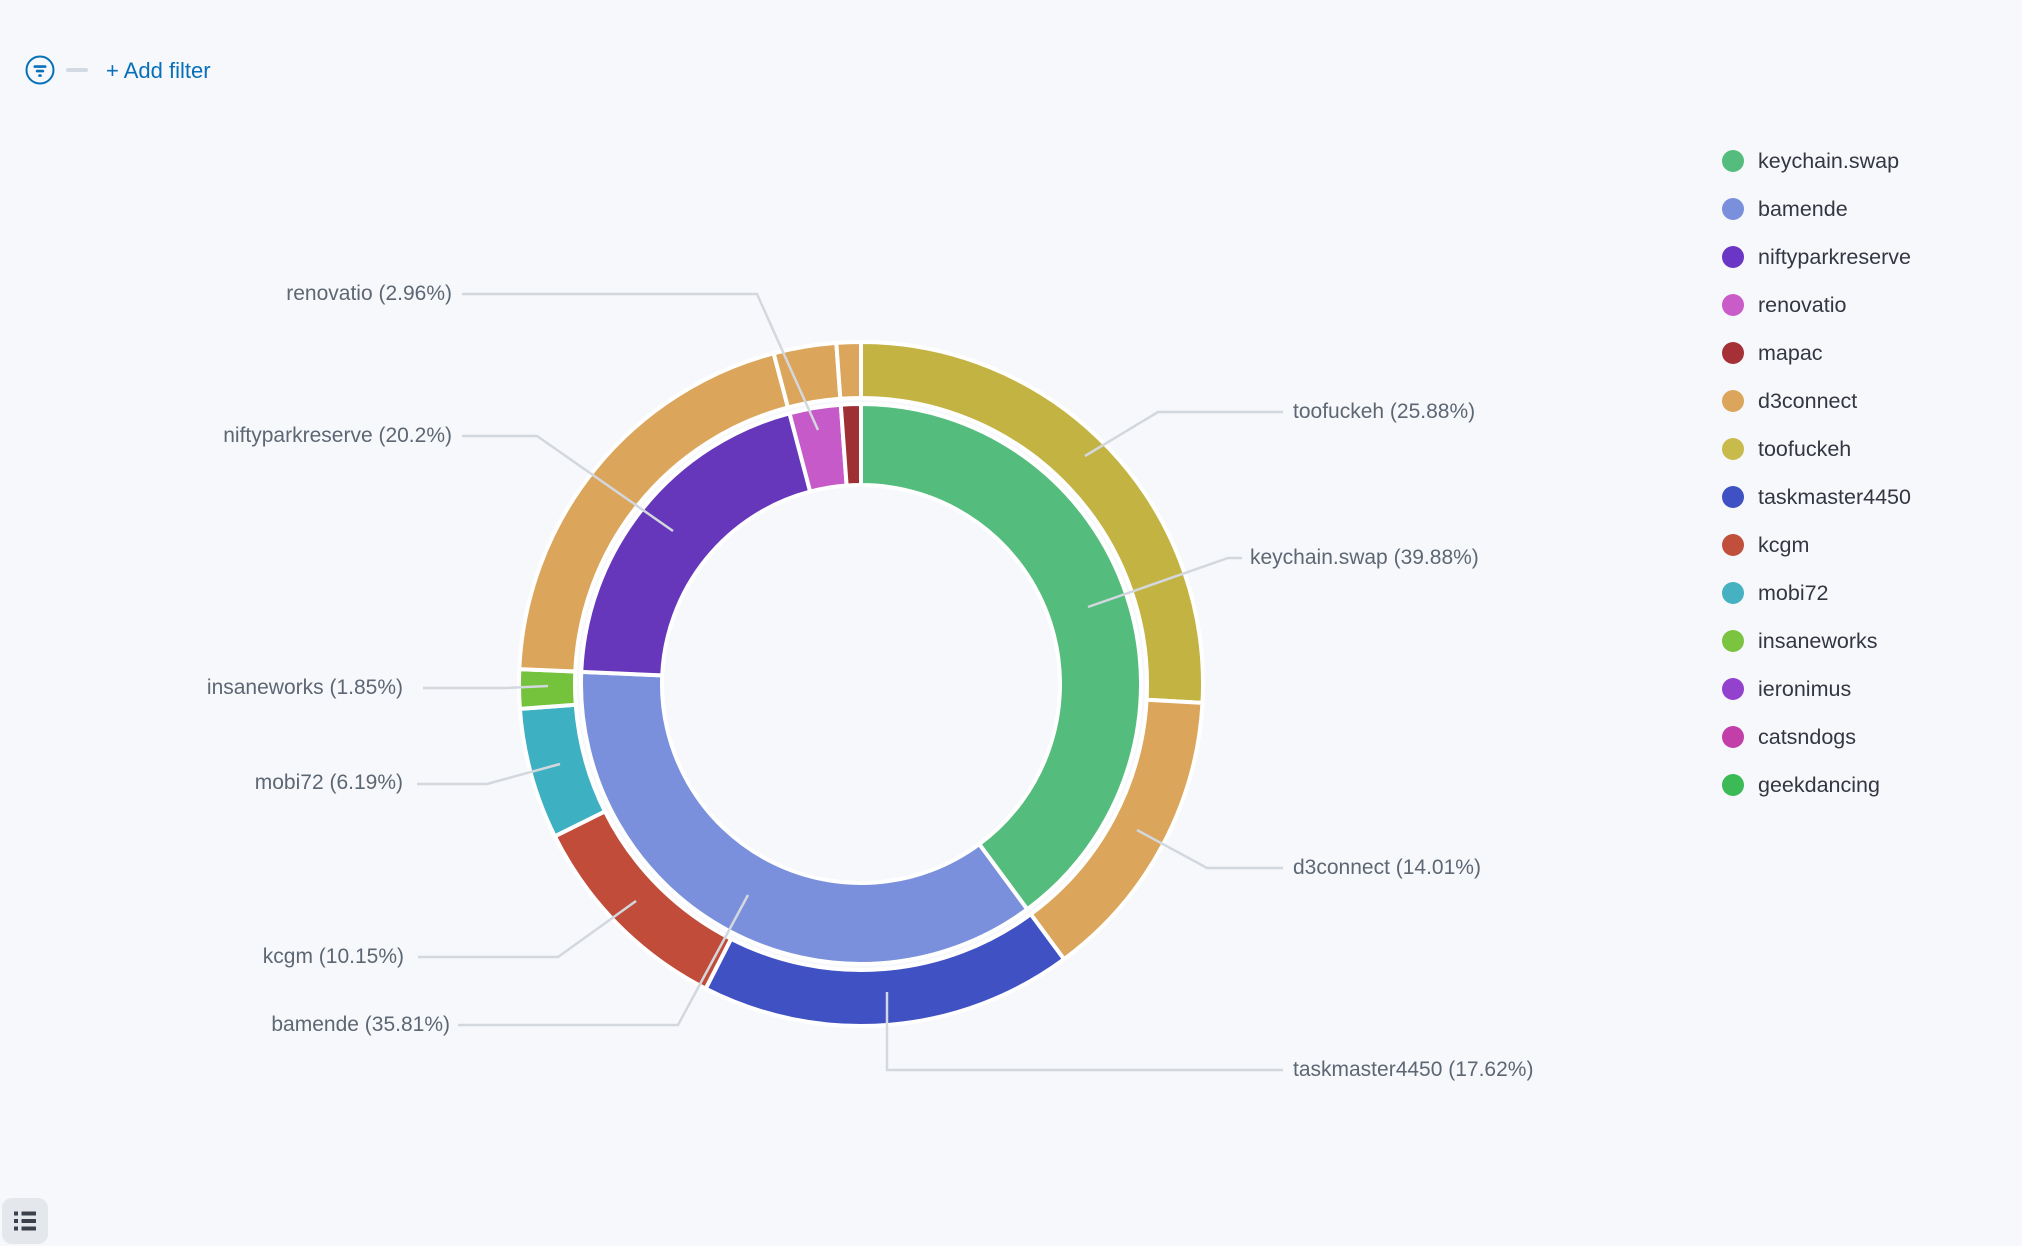 The height and width of the screenshot is (1246, 2022). I want to click on leader-line-insaneworks, so click(486, 687).